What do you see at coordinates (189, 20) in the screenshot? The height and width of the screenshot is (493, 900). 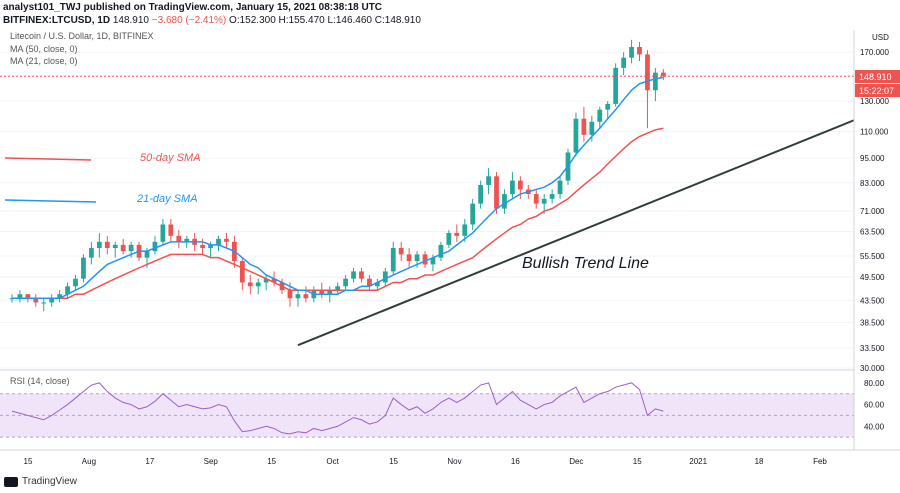 I see `change-value: −3.680 (−2.41%)` at bounding box center [189, 20].